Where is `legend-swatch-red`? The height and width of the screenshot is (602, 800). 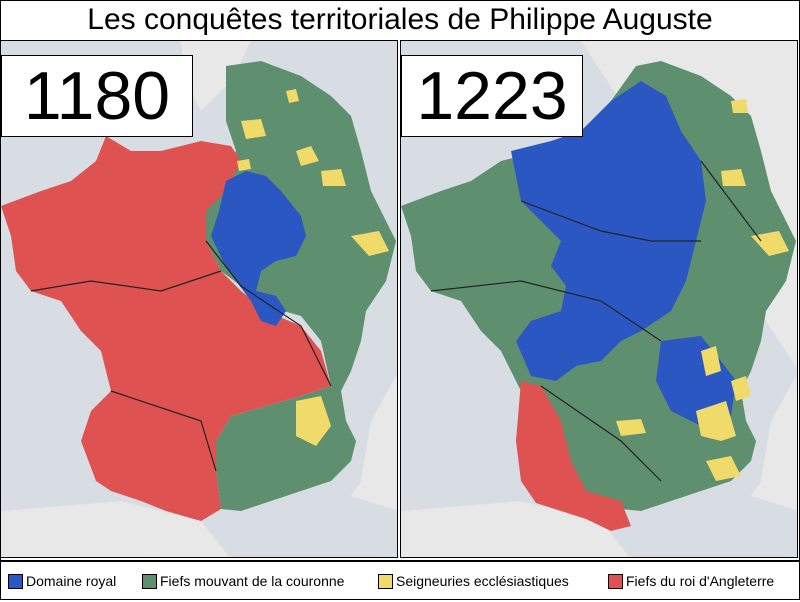 legend-swatch-red is located at coordinates (615, 581).